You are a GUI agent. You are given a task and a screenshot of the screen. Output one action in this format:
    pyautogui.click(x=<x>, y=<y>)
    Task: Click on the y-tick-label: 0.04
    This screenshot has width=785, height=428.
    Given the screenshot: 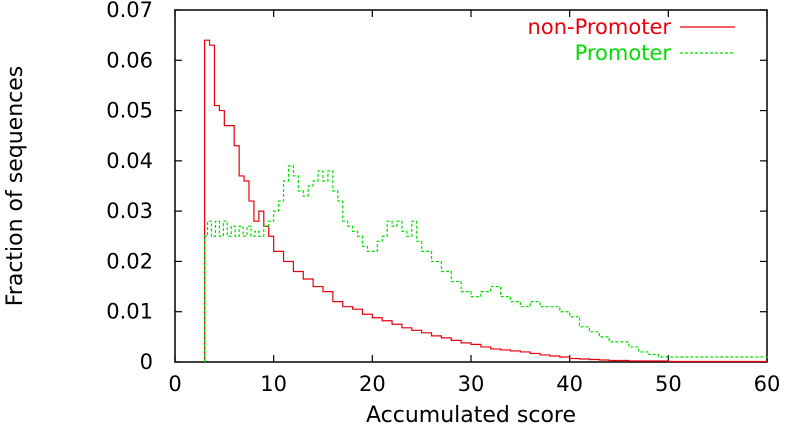 What is the action you would take?
    pyautogui.click(x=129, y=161)
    